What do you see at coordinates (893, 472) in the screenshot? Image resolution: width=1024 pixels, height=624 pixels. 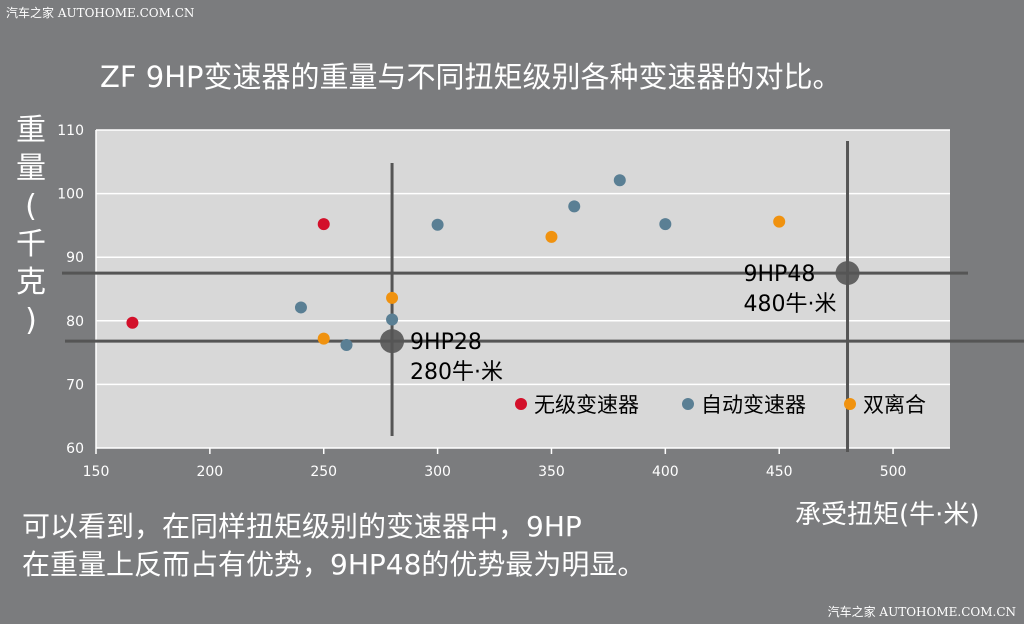 I see `x-tick-label: 500` at bounding box center [893, 472].